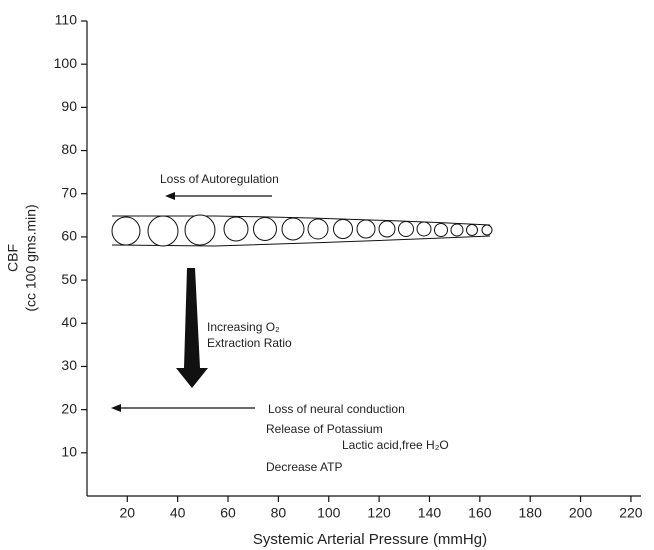 Image resolution: width=654 pixels, height=550 pixels. I want to click on y-tick-label: 20, so click(69, 408).